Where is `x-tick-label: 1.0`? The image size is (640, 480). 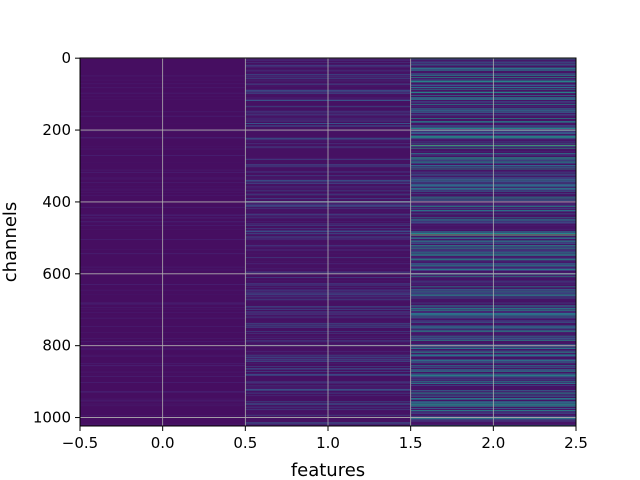
x-tick-label: 1.0 is located at coordinates (328, 443).